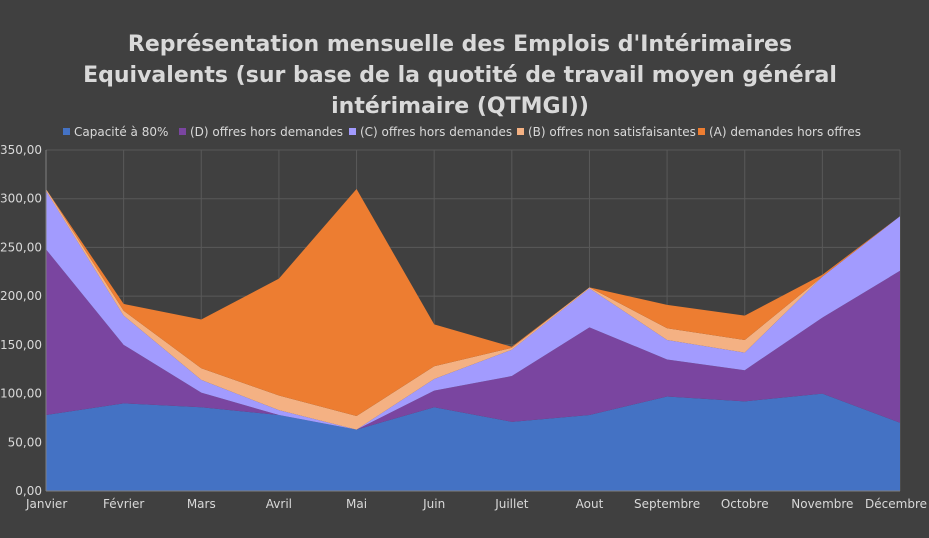  I want to click on y-tick-label-7: 350,00, so click(21, 150).